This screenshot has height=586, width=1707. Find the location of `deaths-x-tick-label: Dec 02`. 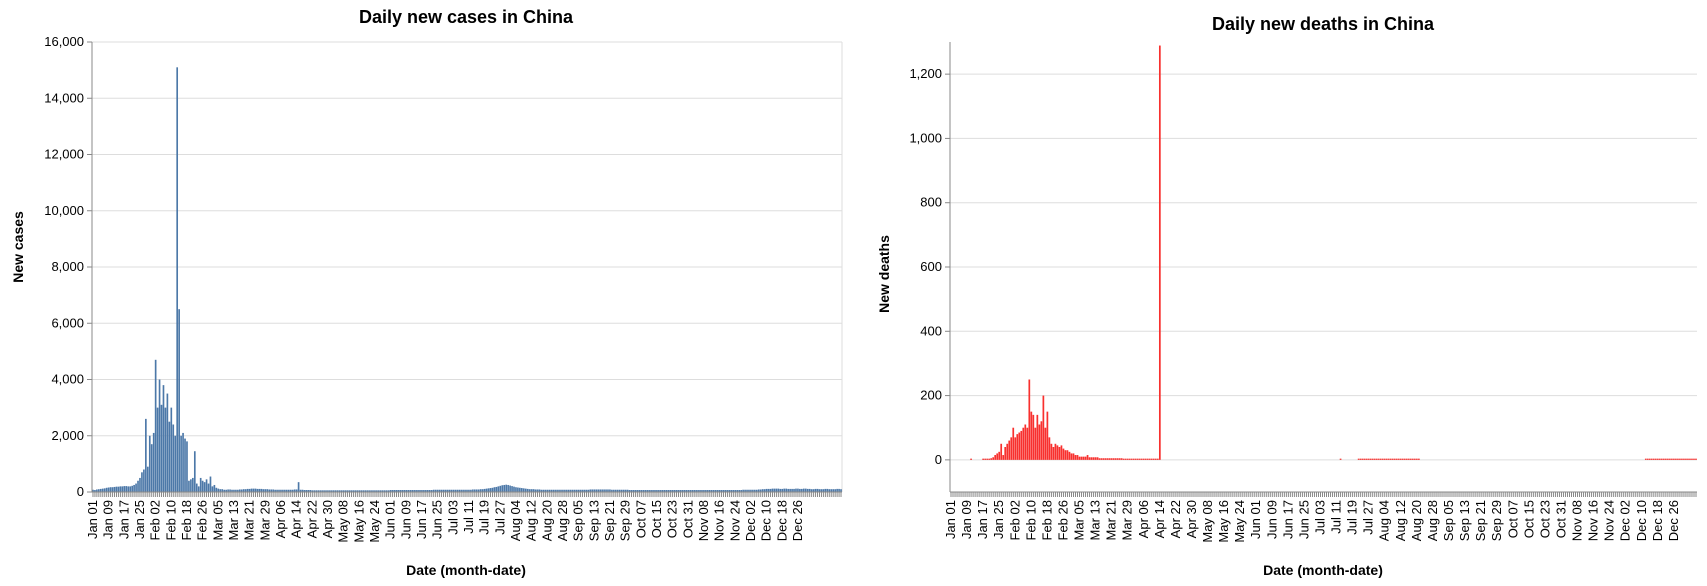

deaths-x-tick-label: Dec 02 is located at coordinates (1625, 520).